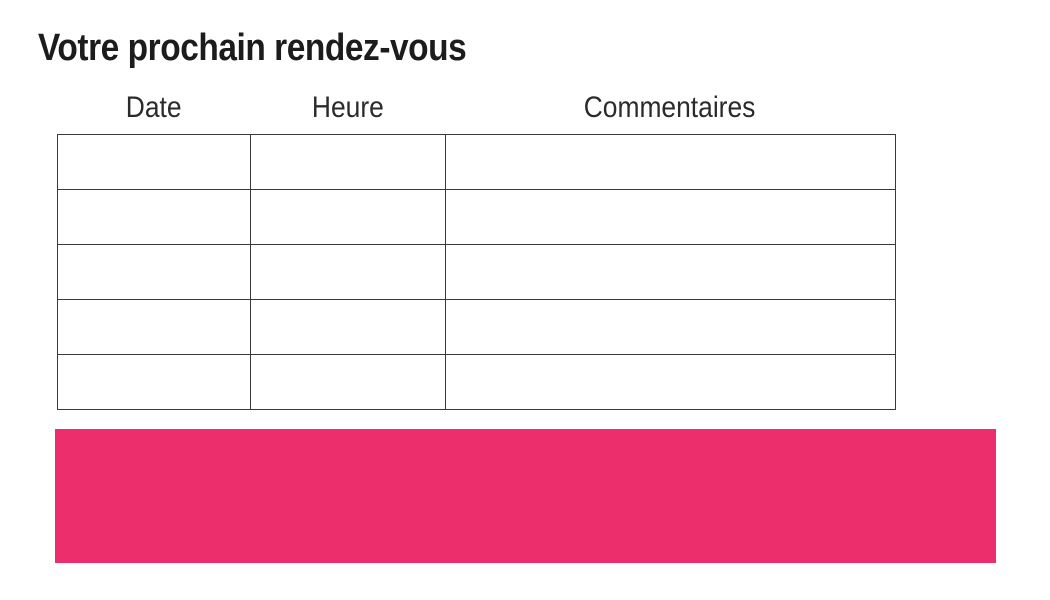 Image resolution: width=1050 pixels, height=600 pixels. I want to click on column-header-date: Date, so click(153, 108).